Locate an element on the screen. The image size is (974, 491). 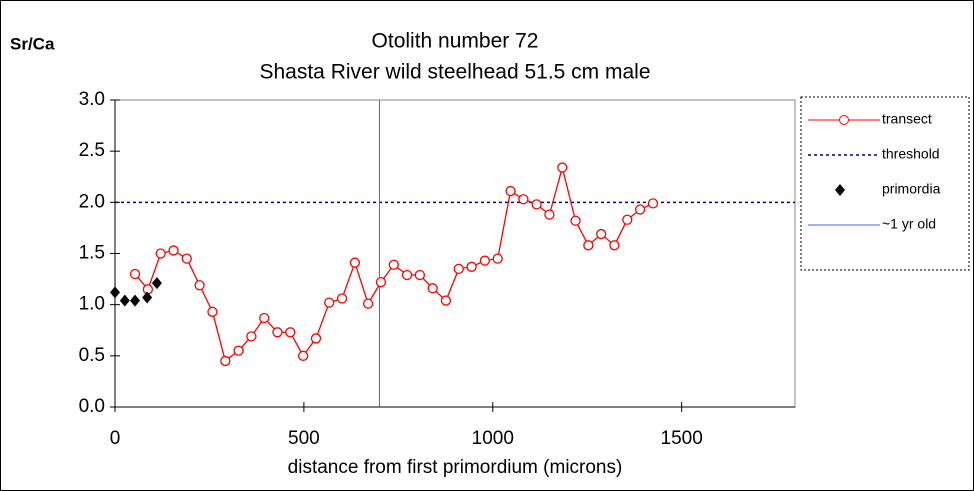
chart-subtitle: Shasta River wild steelhead 51.5 cm male is located at coordinates (454, 72).